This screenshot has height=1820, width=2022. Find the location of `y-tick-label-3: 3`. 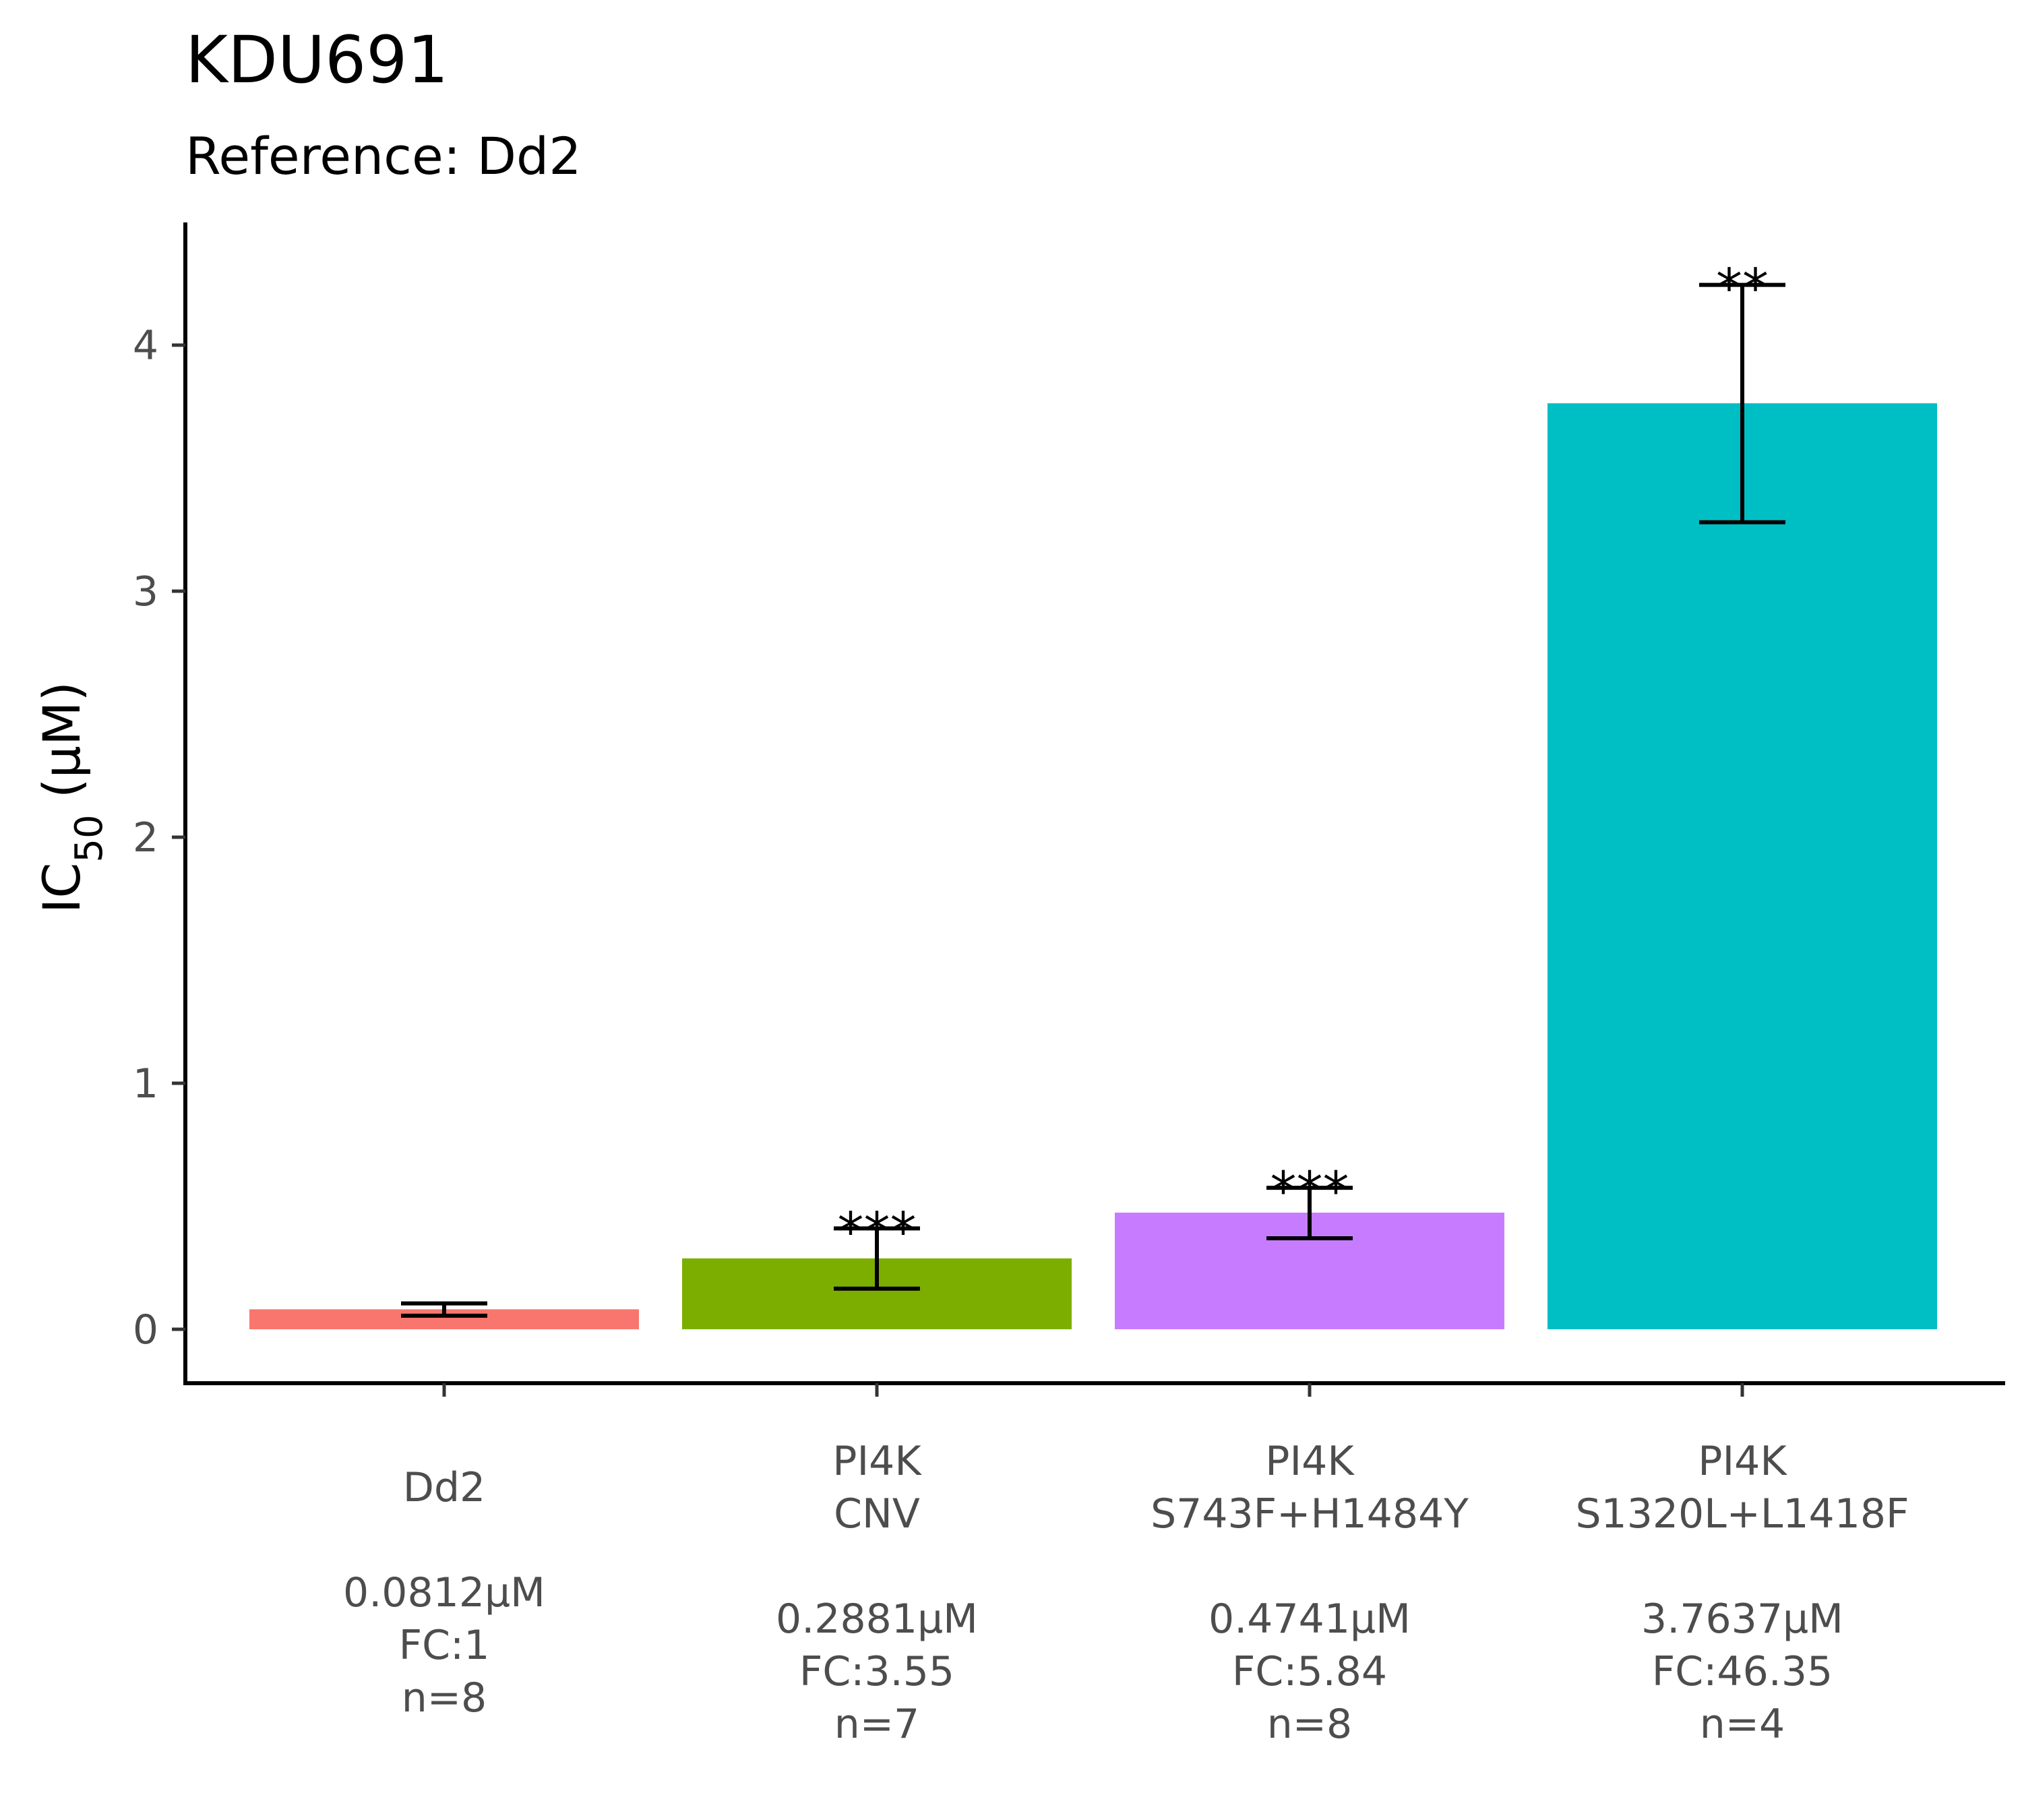

y-tick-label-3: 3 is located at coordinates (145, 591).